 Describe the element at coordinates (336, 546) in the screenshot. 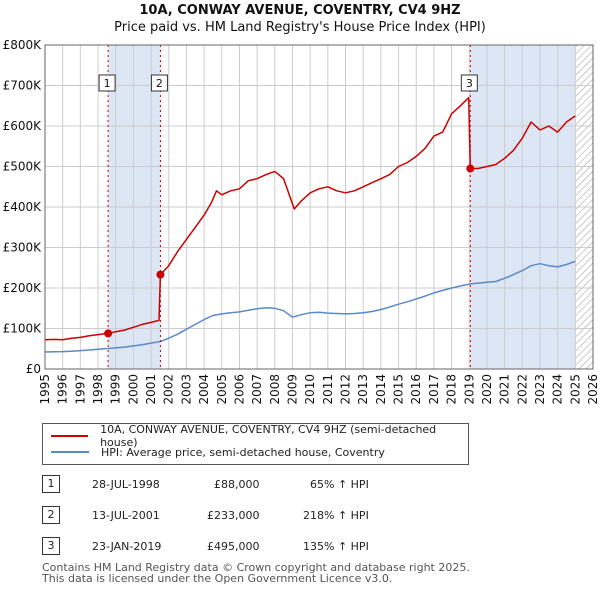

I see `sale-hpi-change: 135% ↑ HPI` at that location.